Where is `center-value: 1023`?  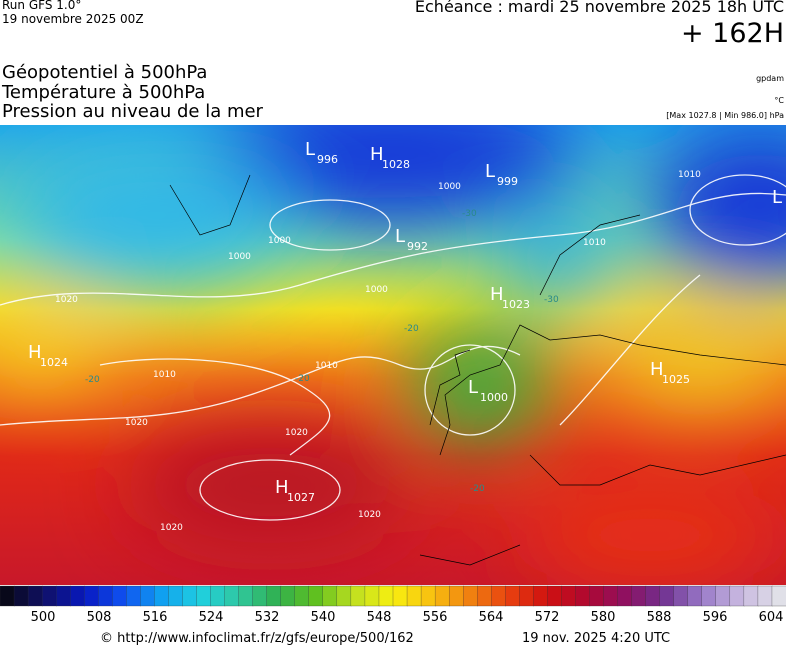
center-value: 1023 is located at coordinates (516, 304).